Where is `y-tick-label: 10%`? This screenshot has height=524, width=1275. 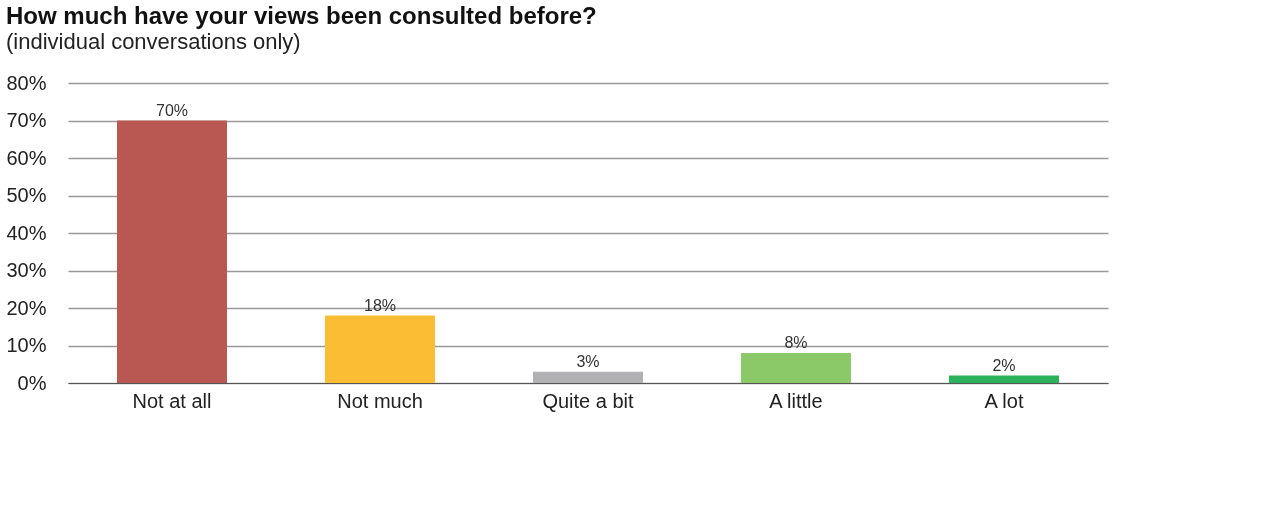
y-tick-label: 10% is located at coordinates (26, 345).